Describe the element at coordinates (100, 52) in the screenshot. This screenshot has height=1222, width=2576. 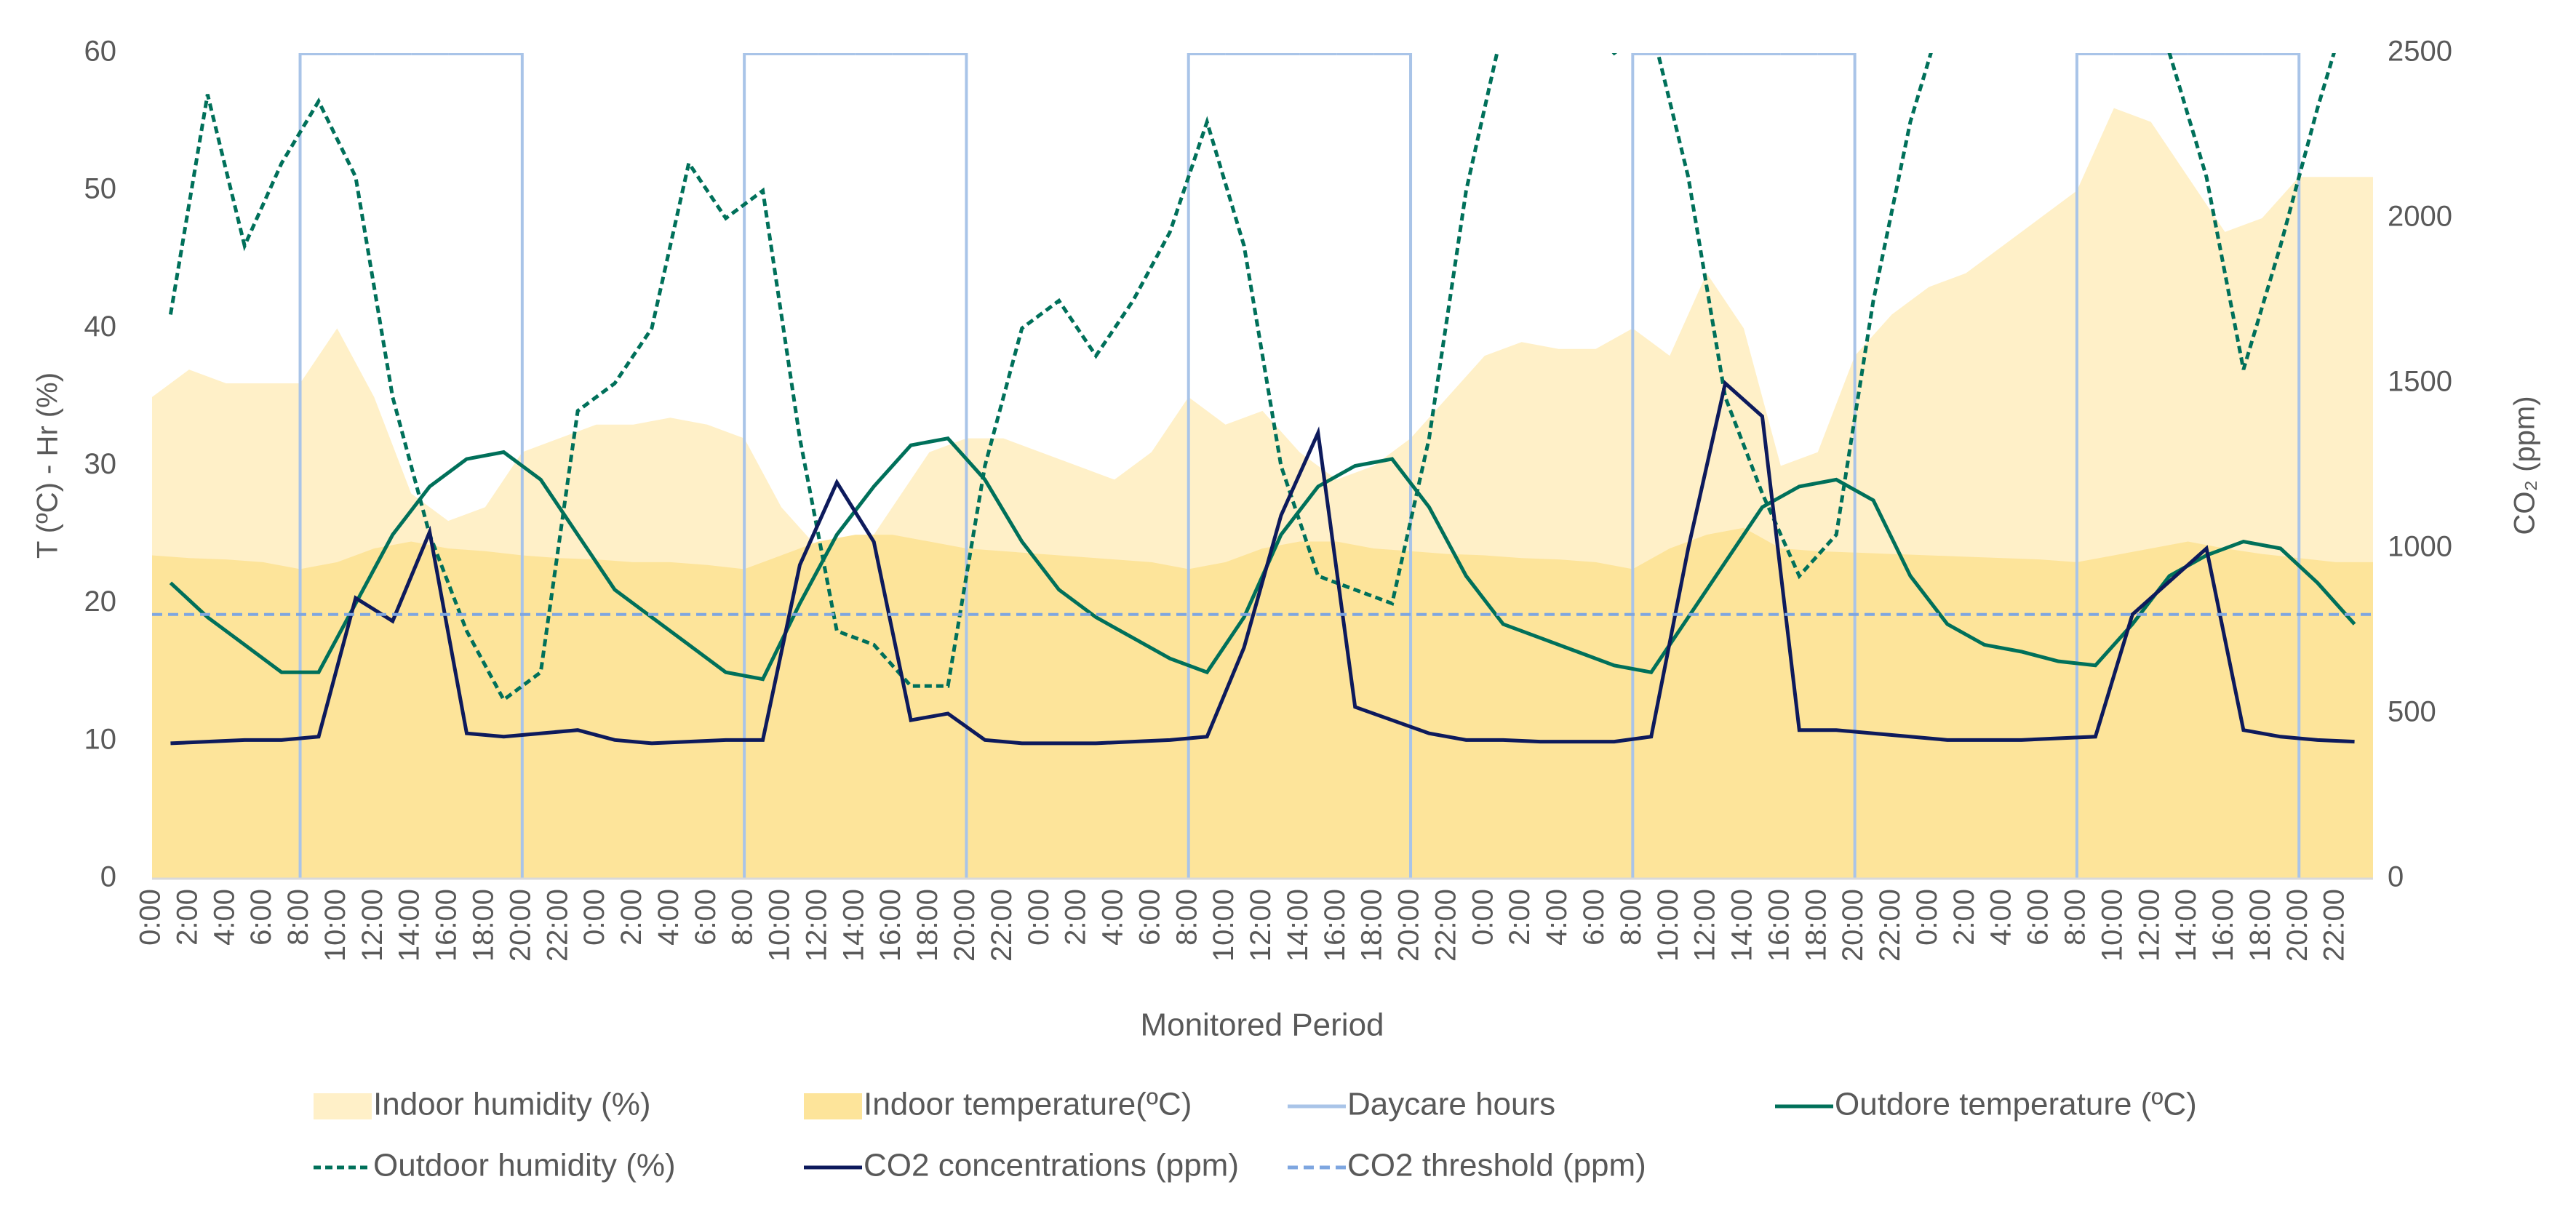
I see `y-tick-label: 60` at that location.